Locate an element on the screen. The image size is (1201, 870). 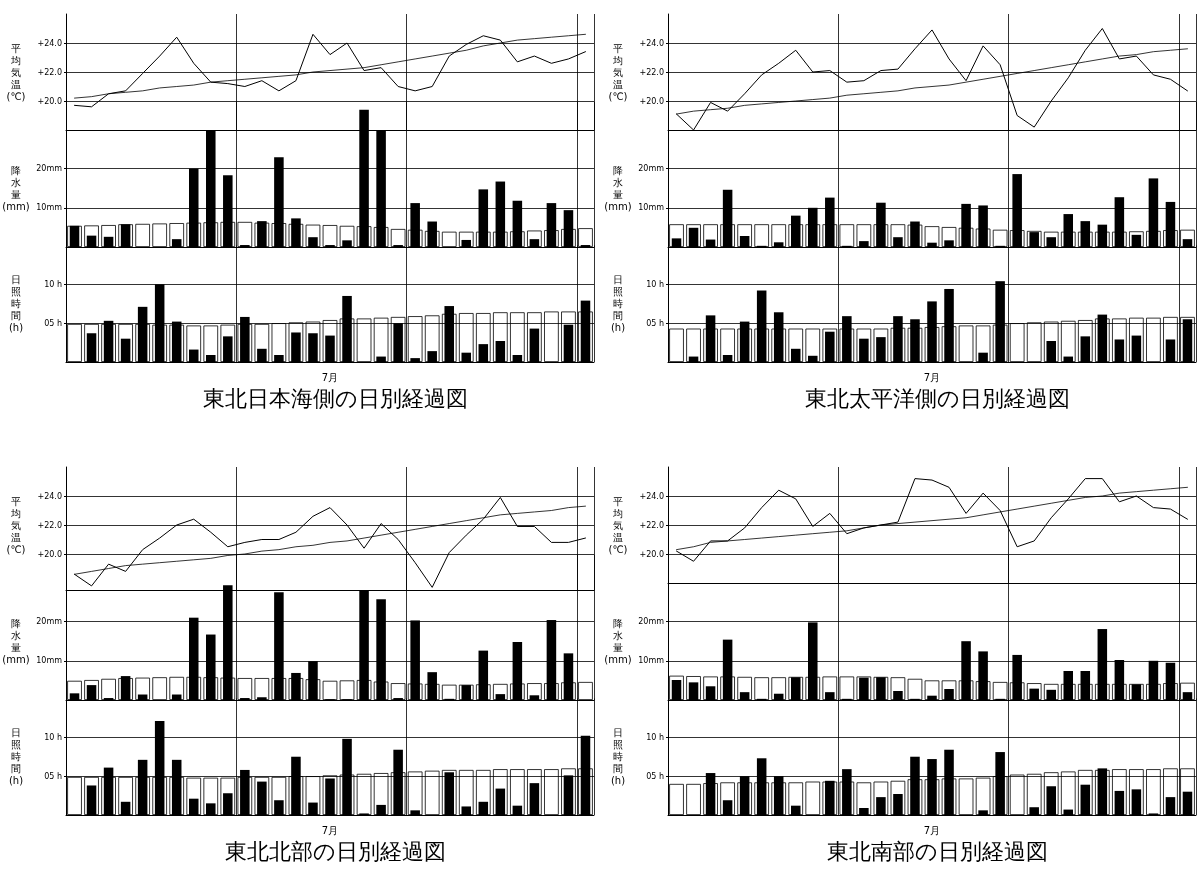
text: 東北南部の日別経過図 is located at coordinates (937, 851).